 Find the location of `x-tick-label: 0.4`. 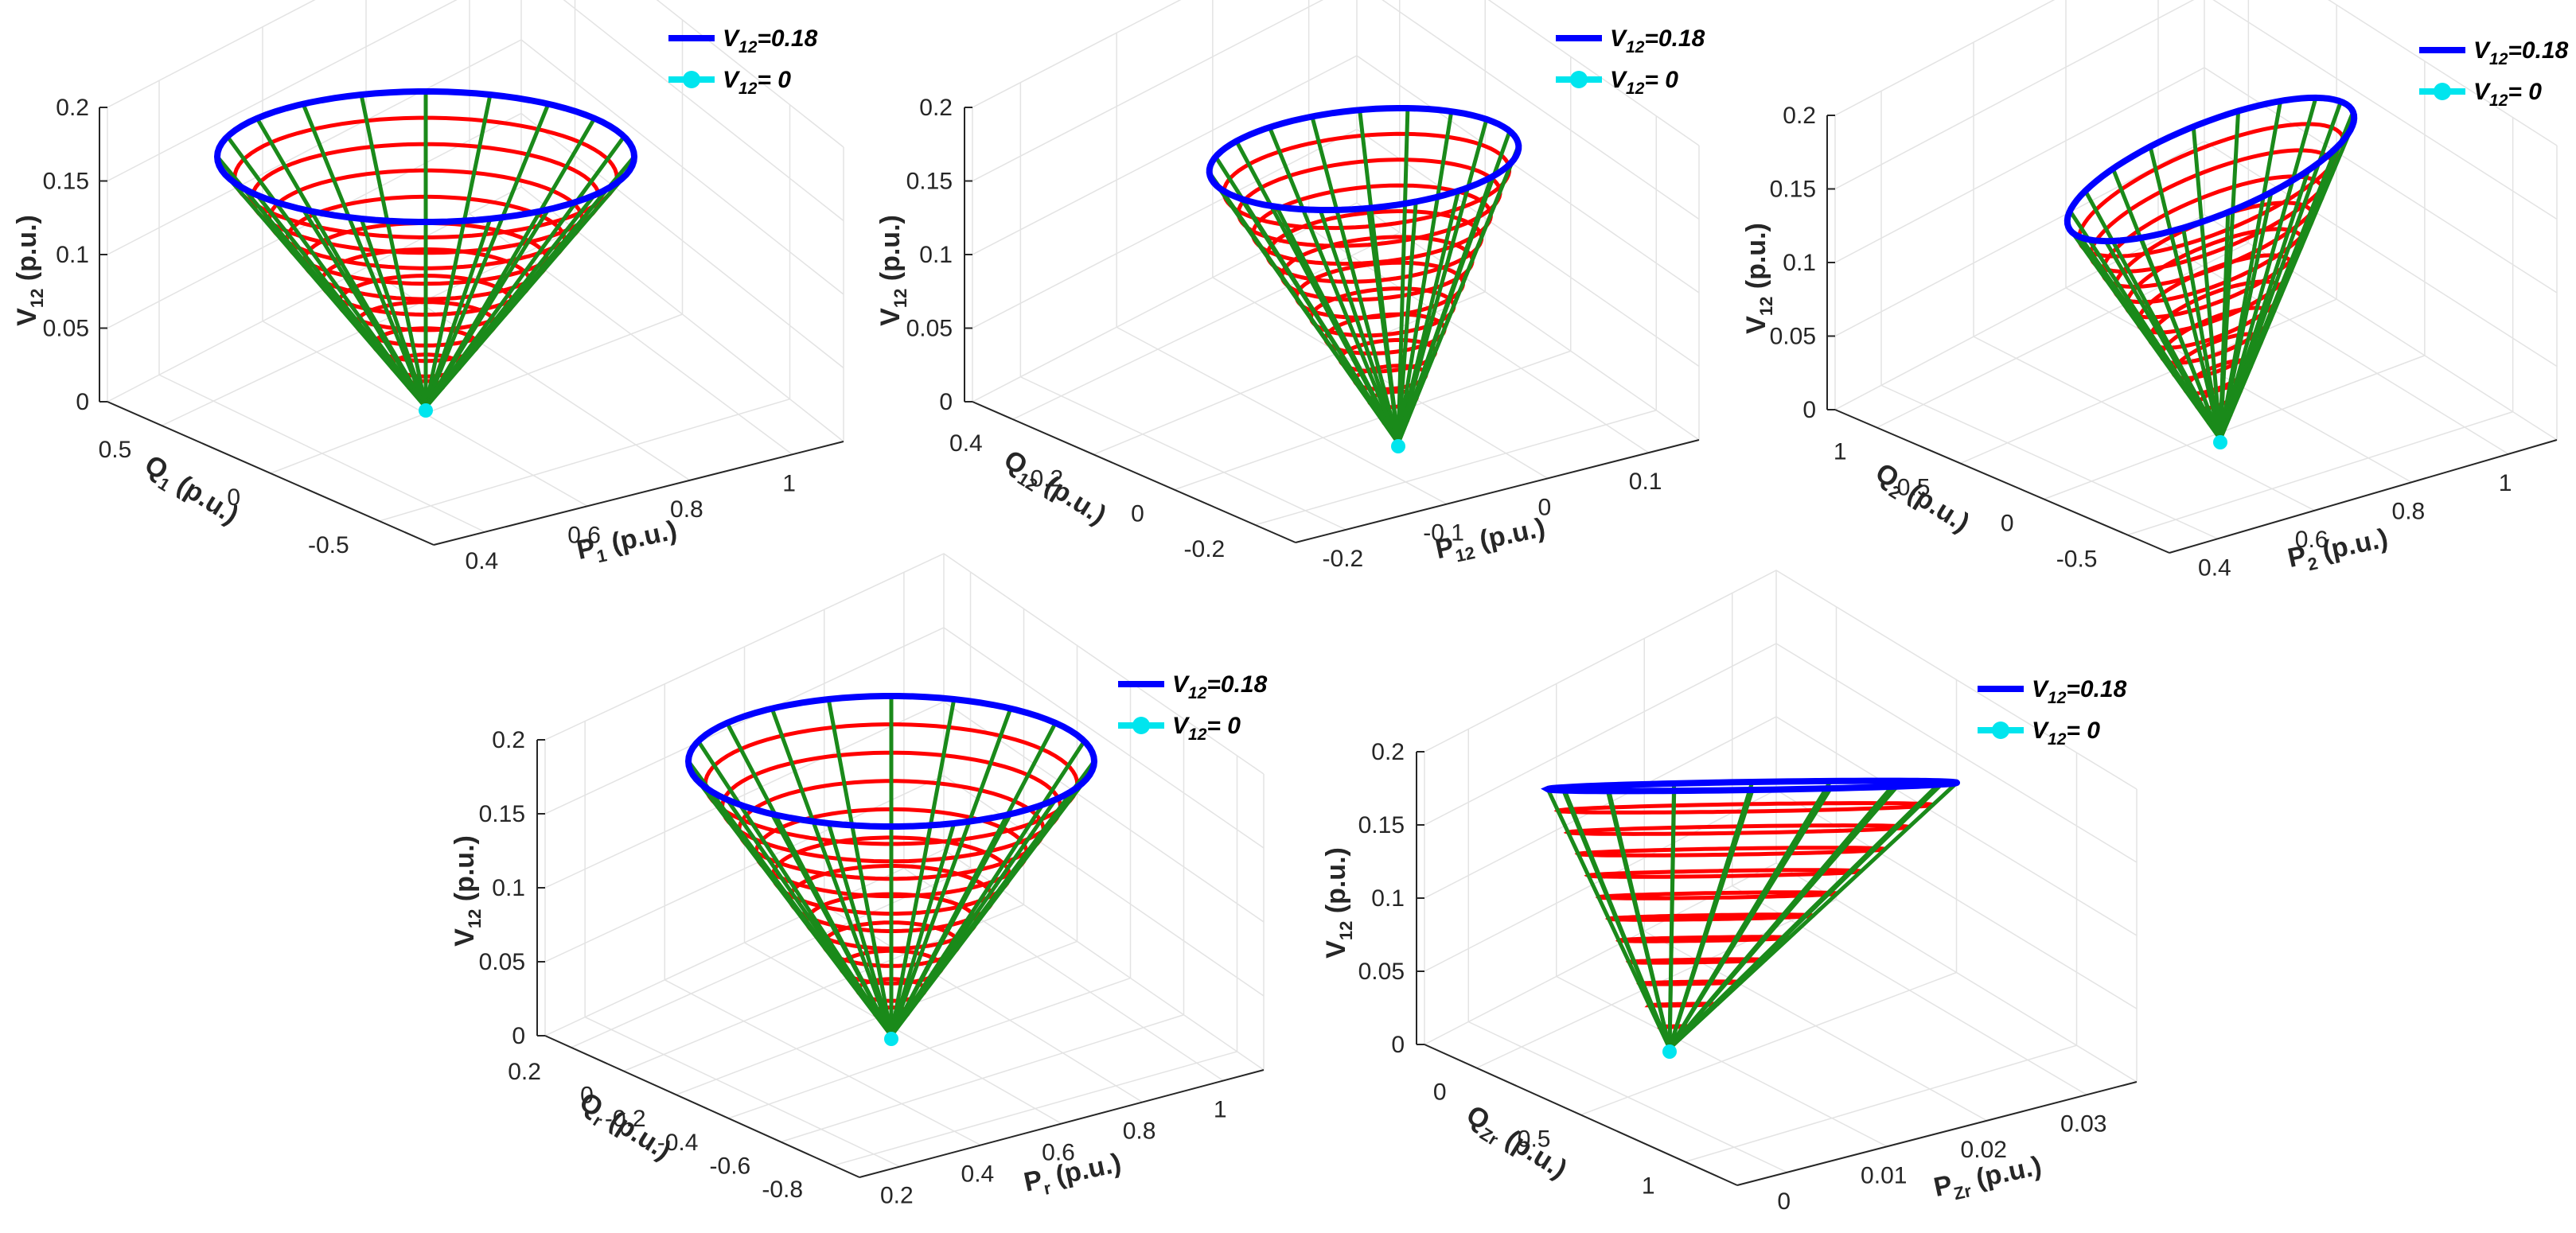

x-tick-label: 0.4 is located at coordinates (978, 1175).